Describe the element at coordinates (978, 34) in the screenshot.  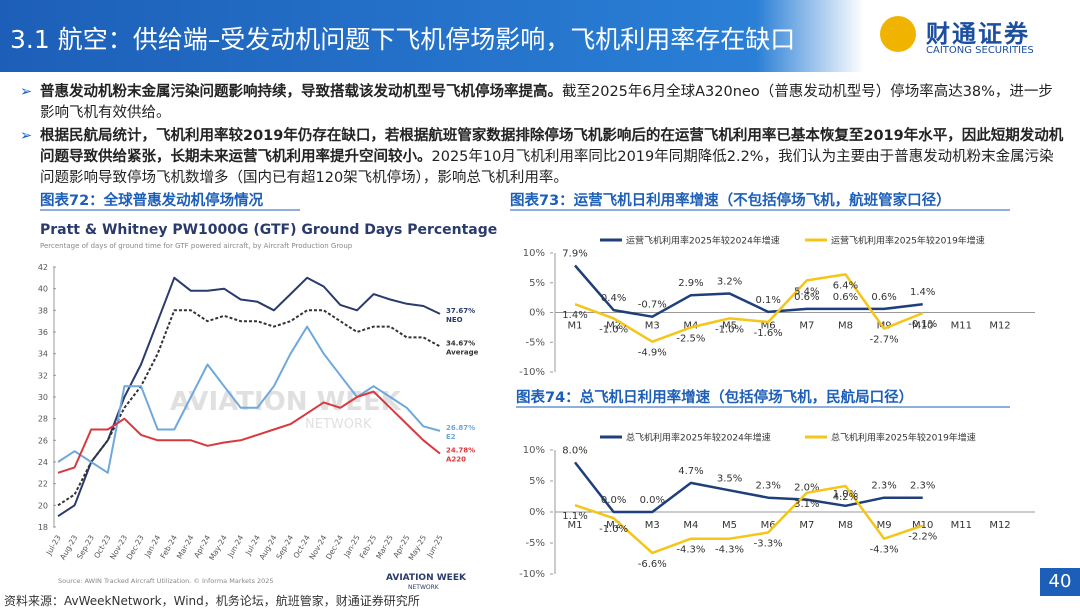
I see `logo-text: 财通证券` at that location.